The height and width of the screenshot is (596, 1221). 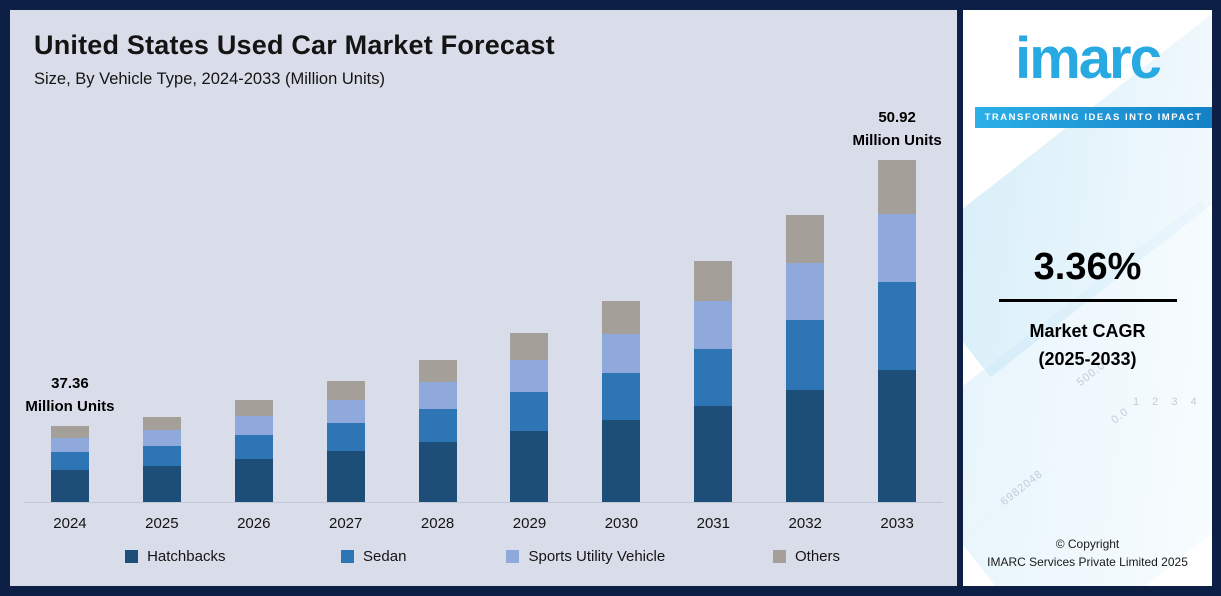 I want to click on bar-column-2033: 2033 50.92 Million Units, so click(x=897, y=320).